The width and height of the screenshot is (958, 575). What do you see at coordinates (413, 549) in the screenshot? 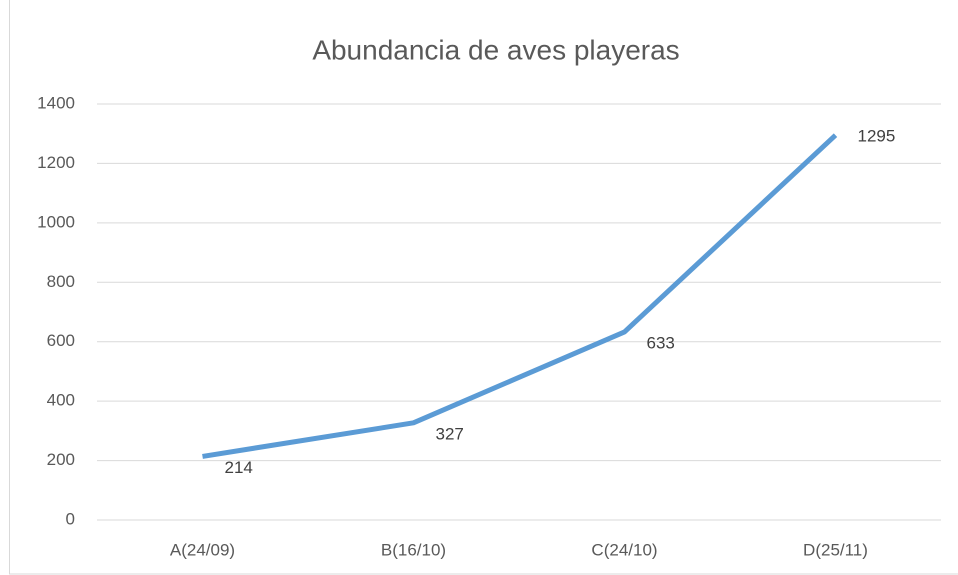
I see `x-tick-label: B(16/10)` at bounding box center [413, 549].